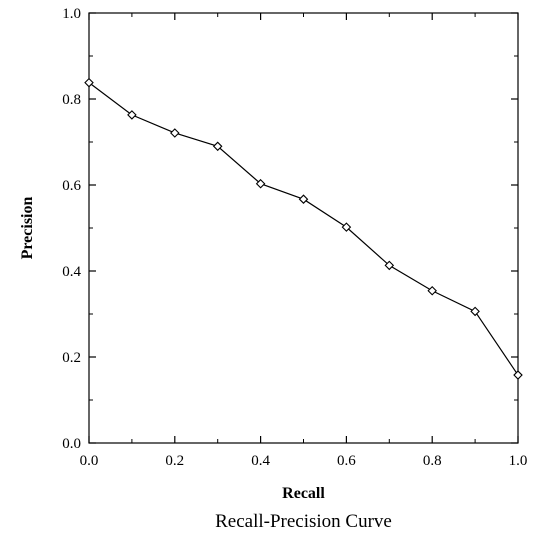  Describe the element at coordinates (346, 461) in the screenshot. I see `x-tick-label: 0.6` at that location.